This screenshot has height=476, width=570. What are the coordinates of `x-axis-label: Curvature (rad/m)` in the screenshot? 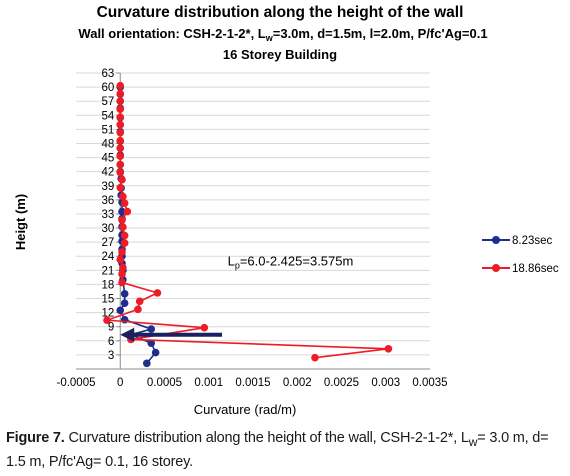 It's located at (245, 409).